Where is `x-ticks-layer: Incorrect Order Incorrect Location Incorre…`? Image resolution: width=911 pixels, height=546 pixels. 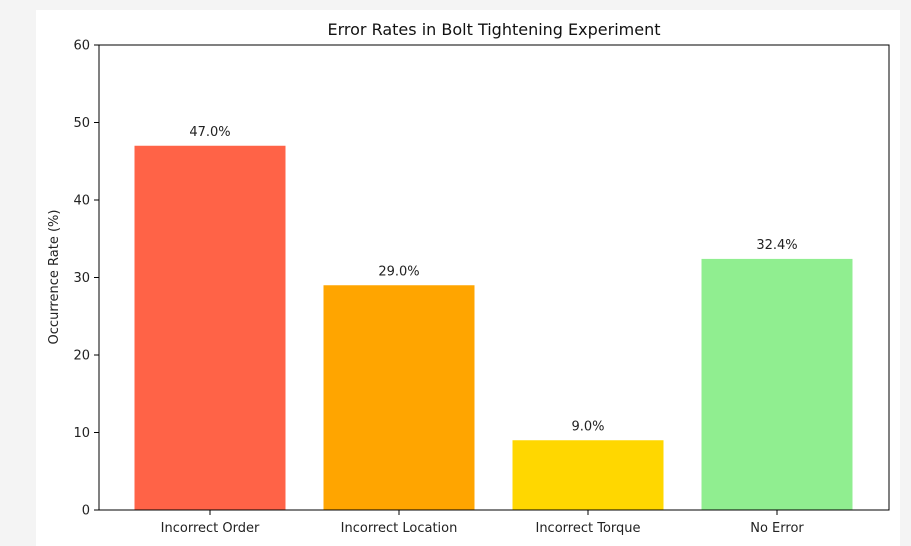
x-ticks-layer: Incorrect Order Incorrect Location Incorre… is located at coordinates (482, 523).